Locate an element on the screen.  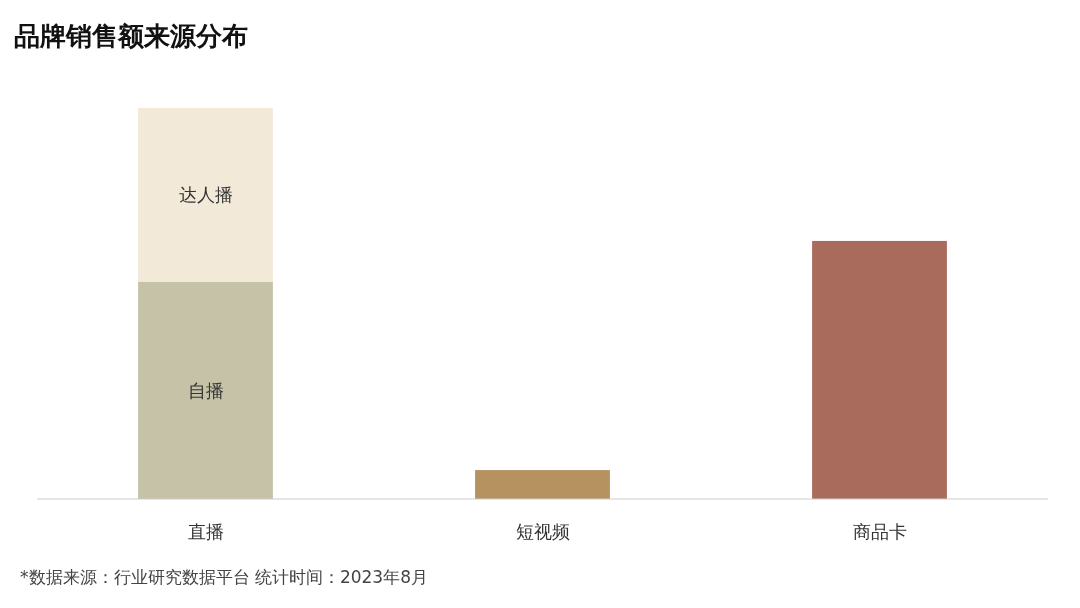
x-tick-label: 商品卡 is located at coordinates (879, 531).